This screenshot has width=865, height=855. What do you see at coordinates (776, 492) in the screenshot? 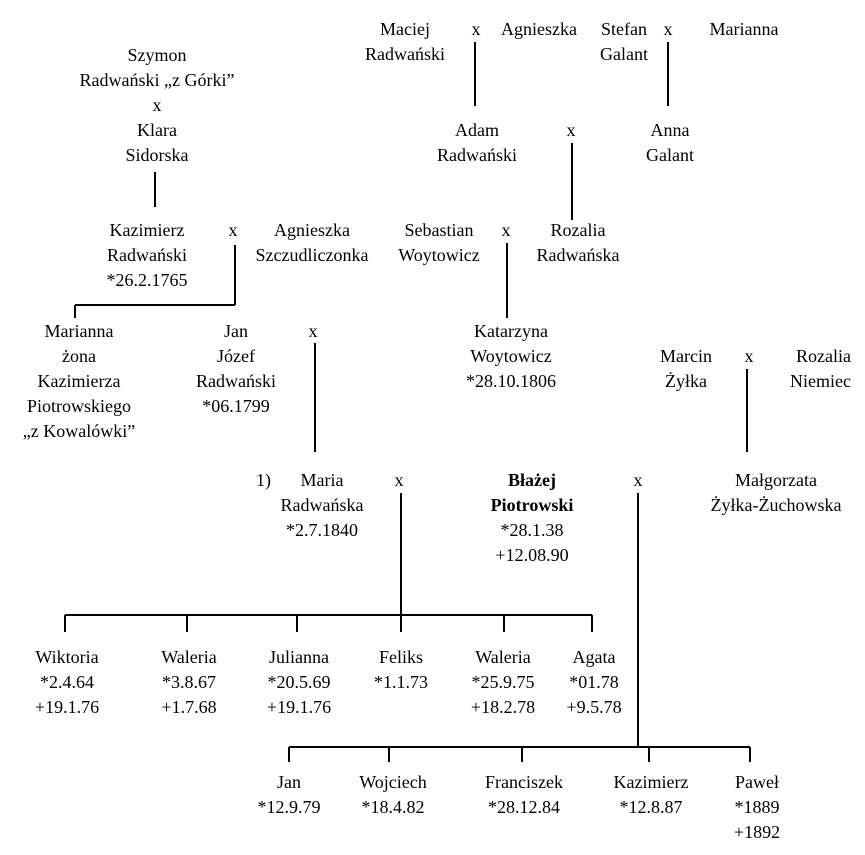
I see `person-malgorzata: Małgorzata Żyłka-Żuchowska` at bounding box center [776, 492].